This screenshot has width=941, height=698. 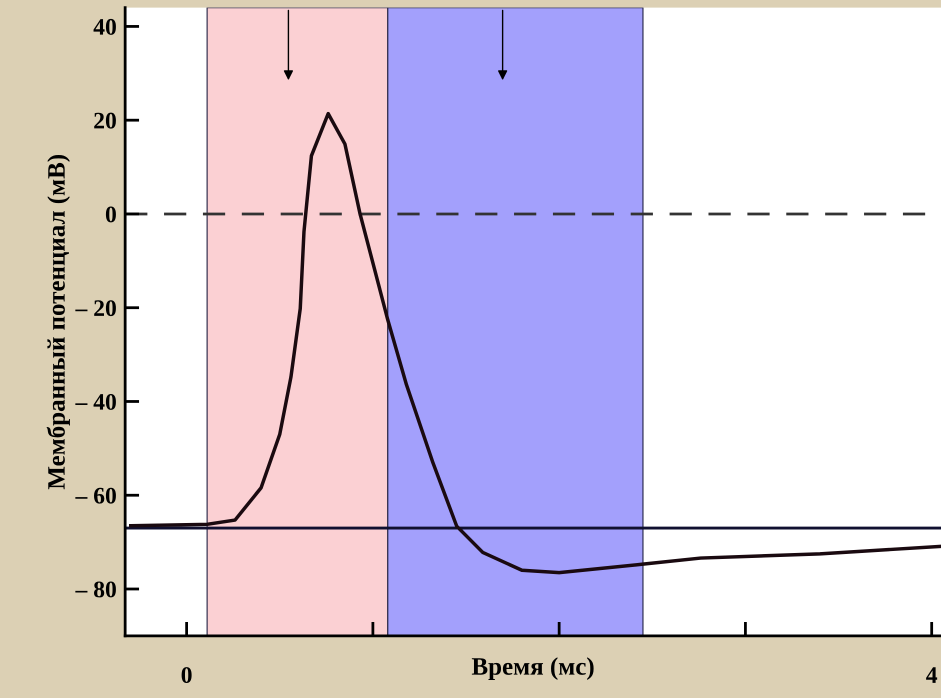 I want to click on y-tick-label: 0, so click(x=111, y=214).